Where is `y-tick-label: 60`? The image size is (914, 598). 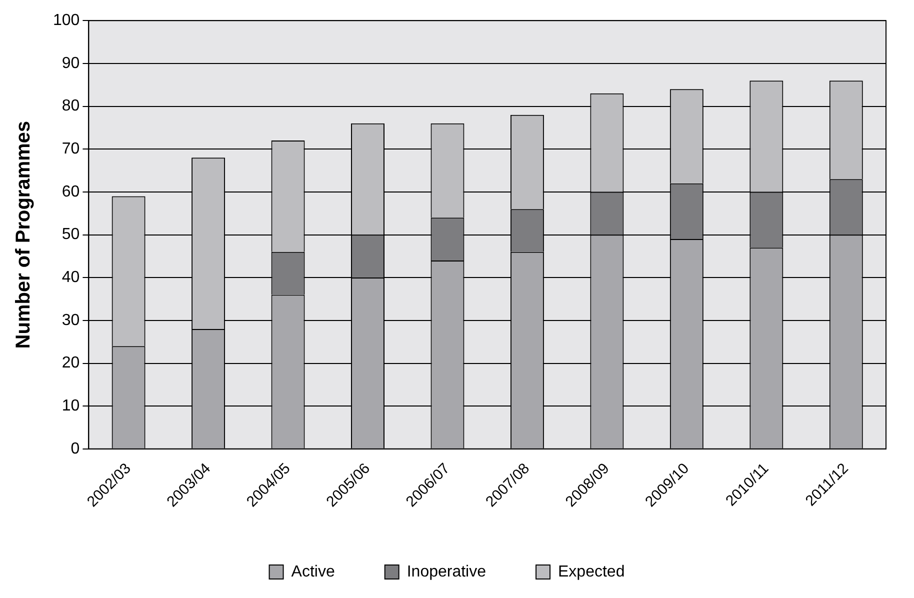
y-tick-label: 60 is located at coordinates (71, 191).